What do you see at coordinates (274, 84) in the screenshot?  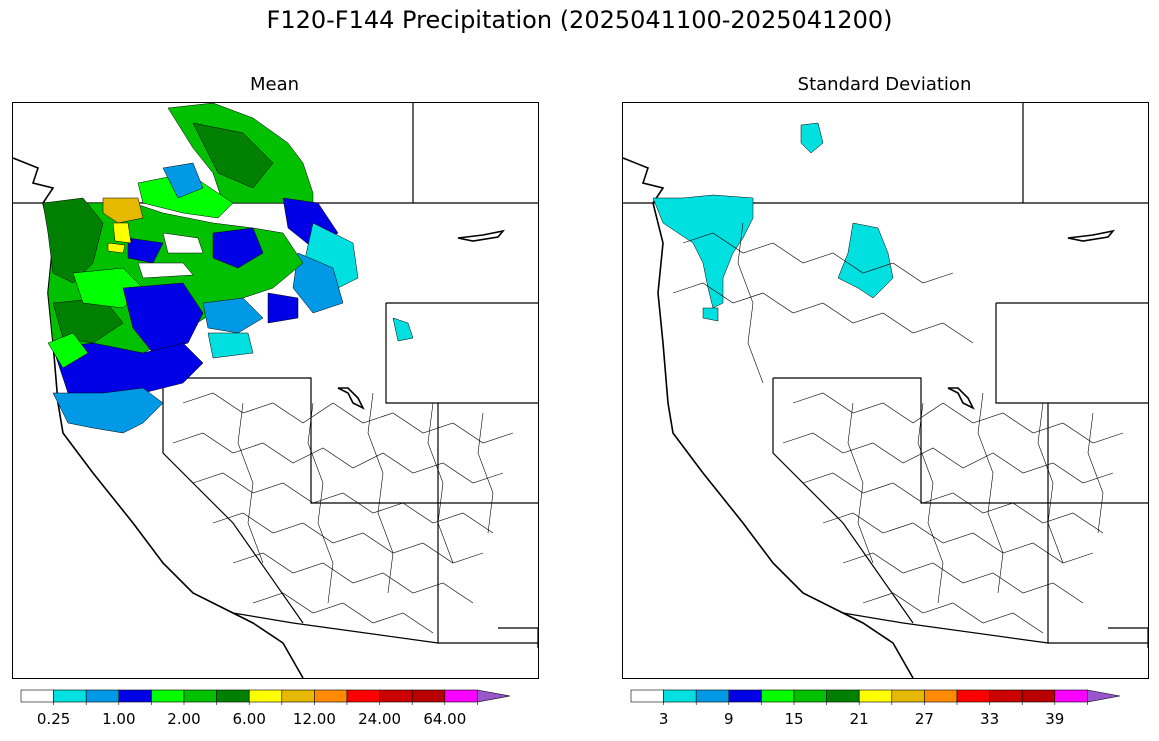 I see `panel-title-mean: Mean` at bounding box center [274, 84].